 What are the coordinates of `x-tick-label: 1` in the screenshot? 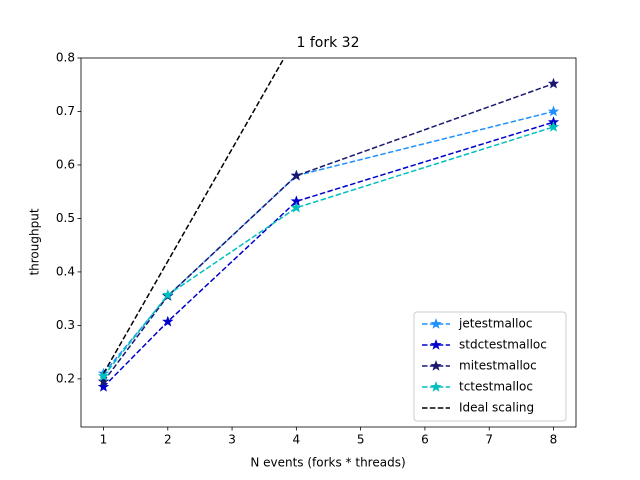 It's located at (104, 440).